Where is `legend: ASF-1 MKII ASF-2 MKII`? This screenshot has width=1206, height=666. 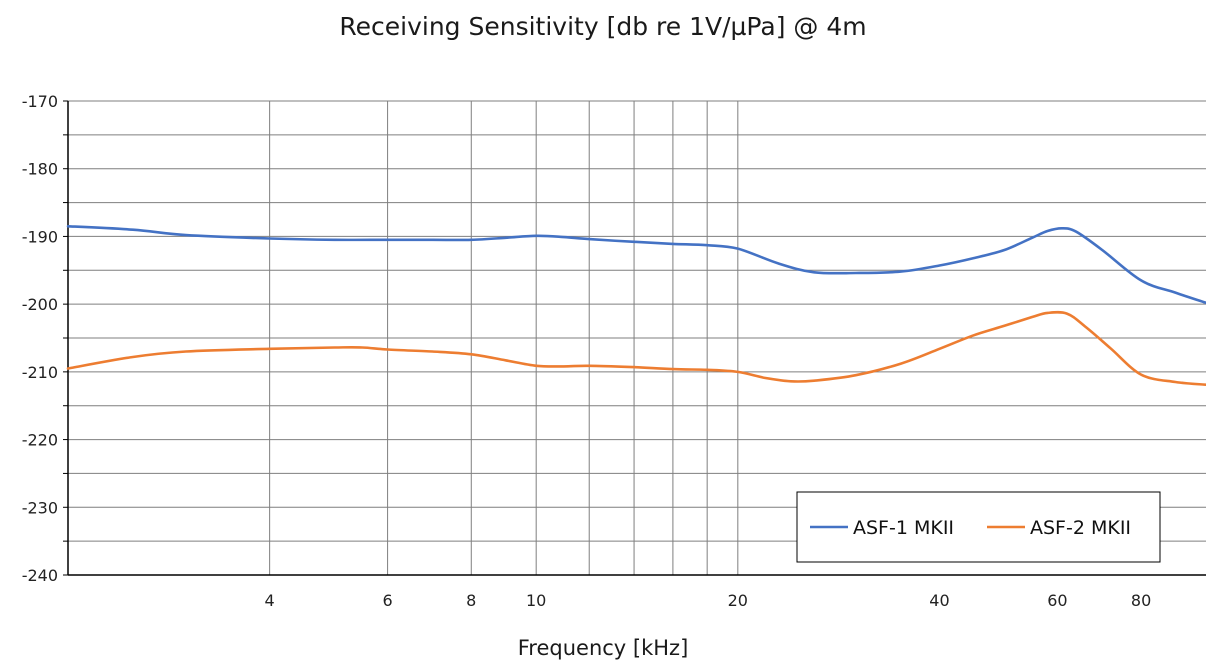 legend: ASF-1 MKII ASF-2 MKII is located at coordinates (978, 527).